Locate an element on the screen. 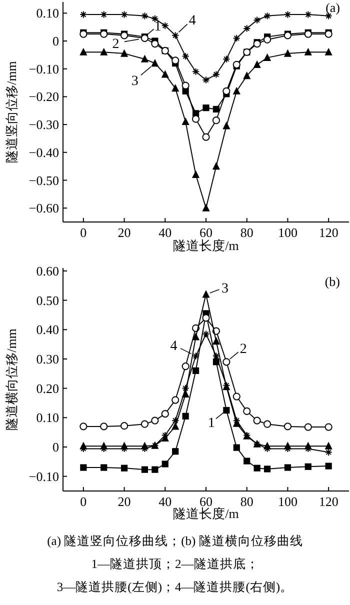  y-tick-label: −0.50 is located at coordinates (43, 180).